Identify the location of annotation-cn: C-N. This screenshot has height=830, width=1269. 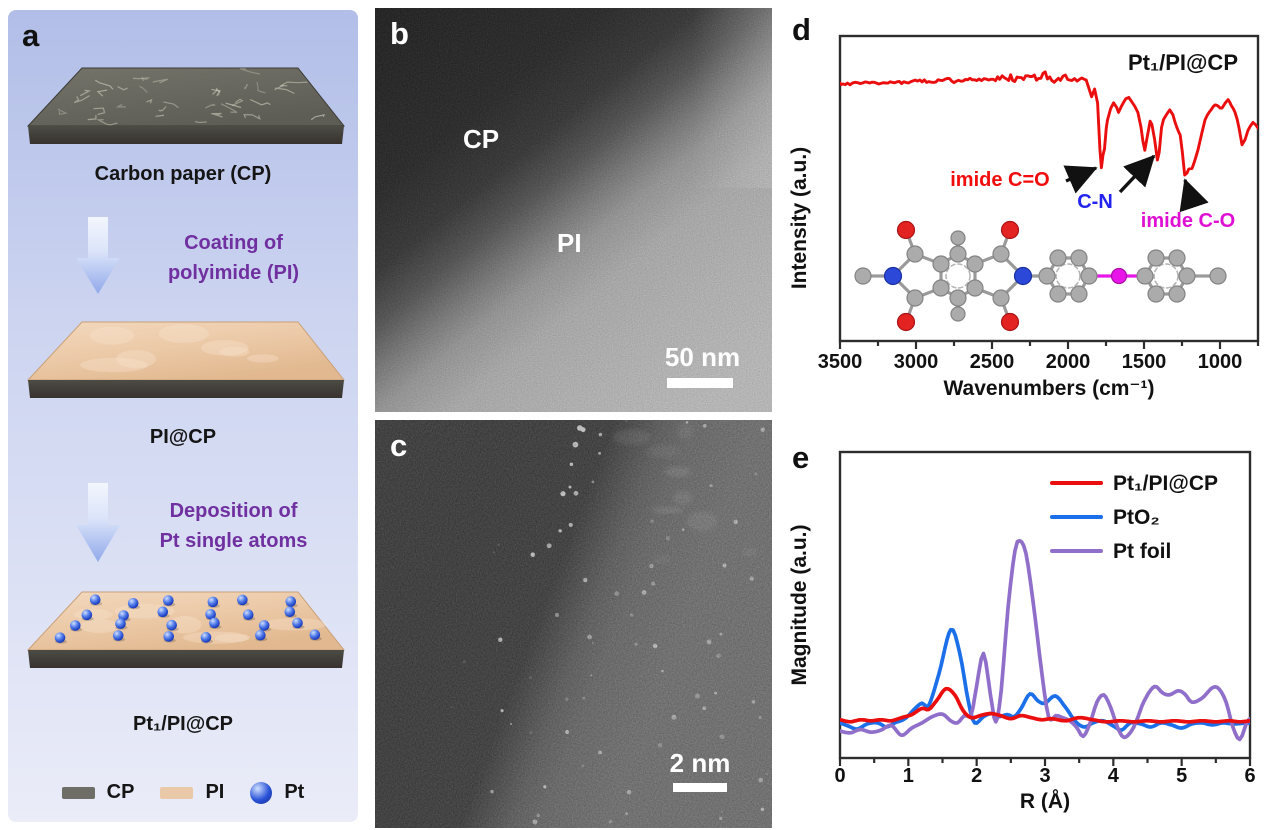
(1095, 202).